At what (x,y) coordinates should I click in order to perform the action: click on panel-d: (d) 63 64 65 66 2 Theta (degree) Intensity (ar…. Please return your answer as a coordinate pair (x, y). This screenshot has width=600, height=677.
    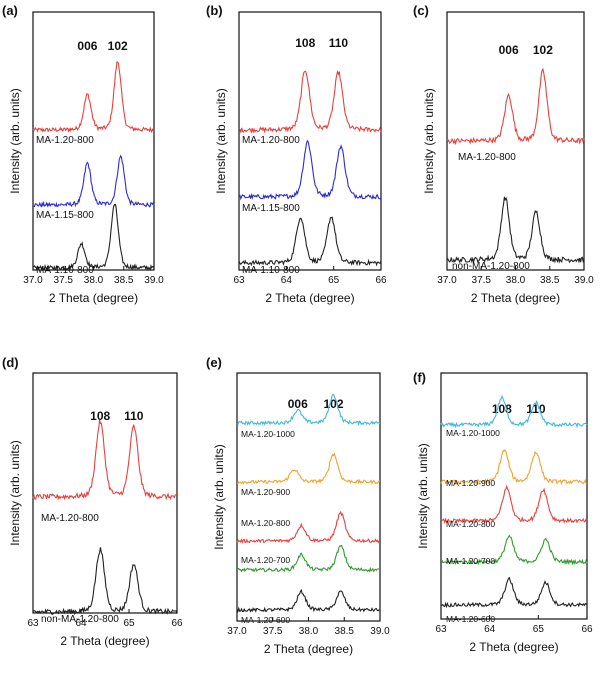
    Looking at the image, I should click on (92, 501).